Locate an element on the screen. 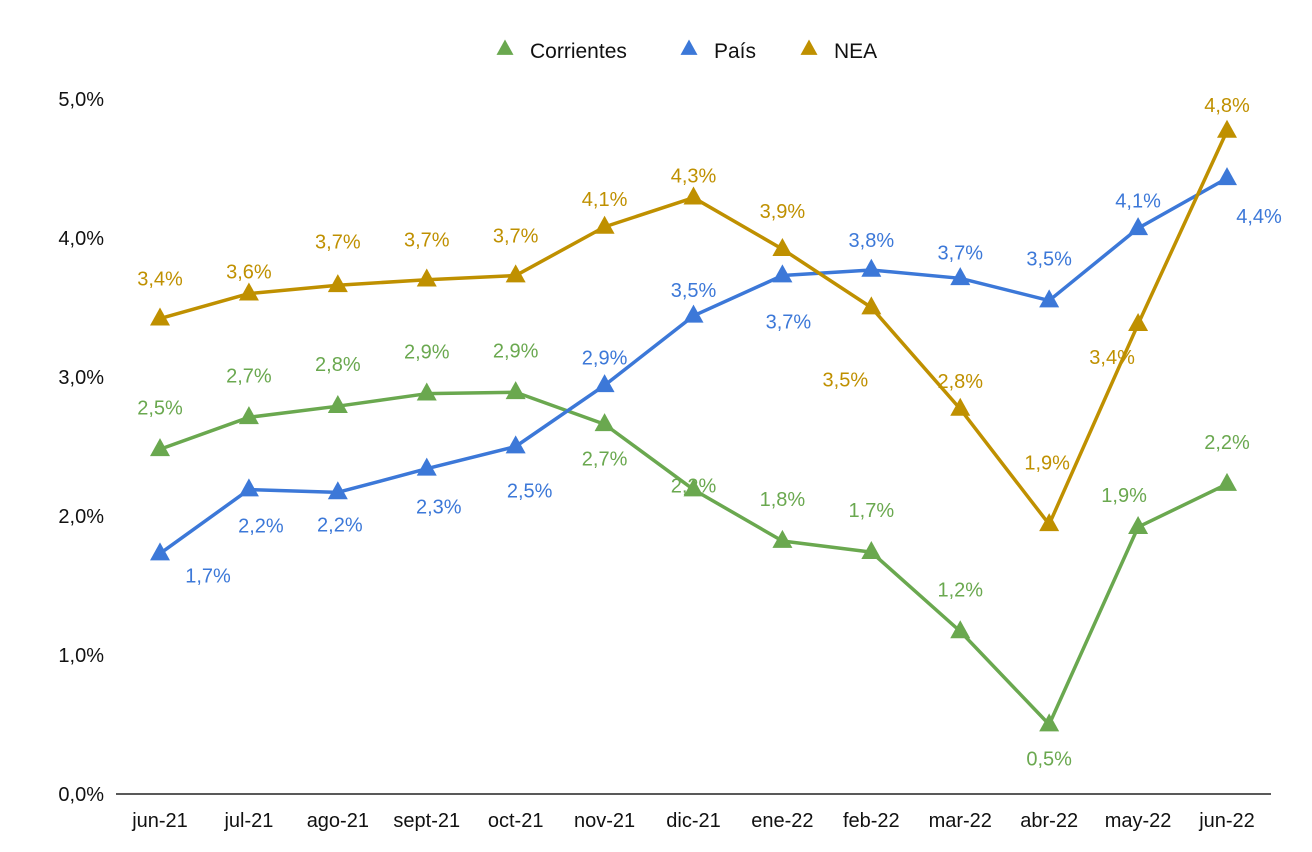 The image size is (1312, 852). x-tick-label: may-22 is located at coordinates (1138, 821).